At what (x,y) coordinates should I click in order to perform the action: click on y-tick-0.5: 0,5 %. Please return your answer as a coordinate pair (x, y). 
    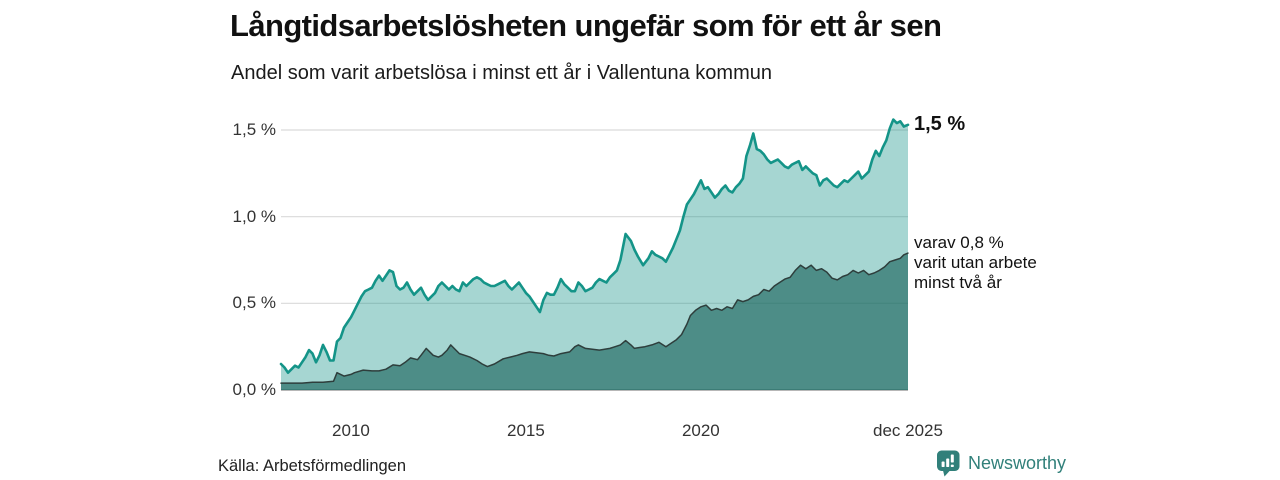
    Looking at the image, I should click on (254, 303).